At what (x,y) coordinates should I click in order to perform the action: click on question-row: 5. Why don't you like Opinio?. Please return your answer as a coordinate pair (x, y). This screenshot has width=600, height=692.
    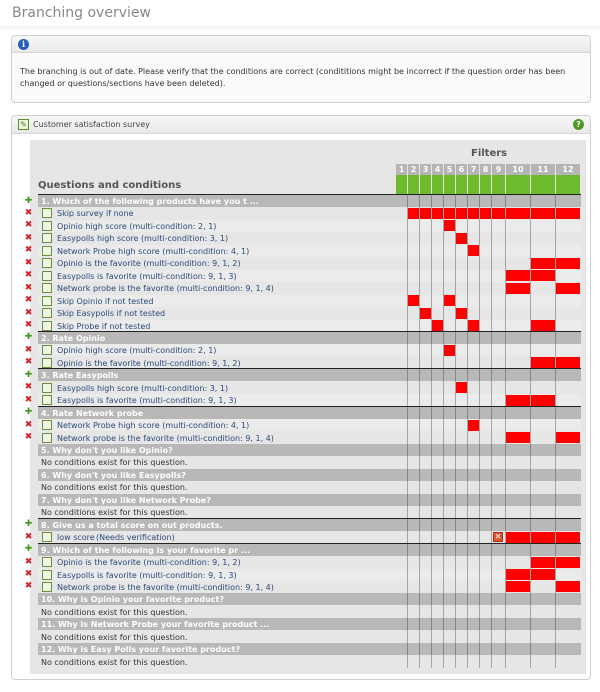
    Looking at the image, I should click on (309, 450).